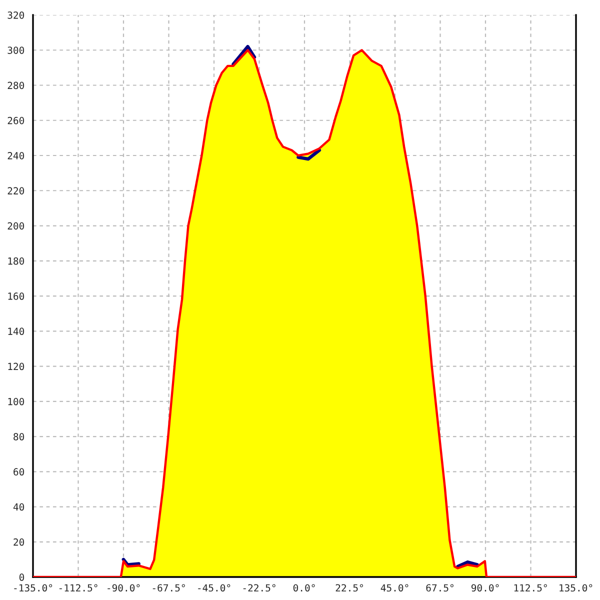 This screenshot has height=600, width=600. Describe the element at coordinates (19, 542) in the screenshot. I see `y-tick-label: 20` at that location.